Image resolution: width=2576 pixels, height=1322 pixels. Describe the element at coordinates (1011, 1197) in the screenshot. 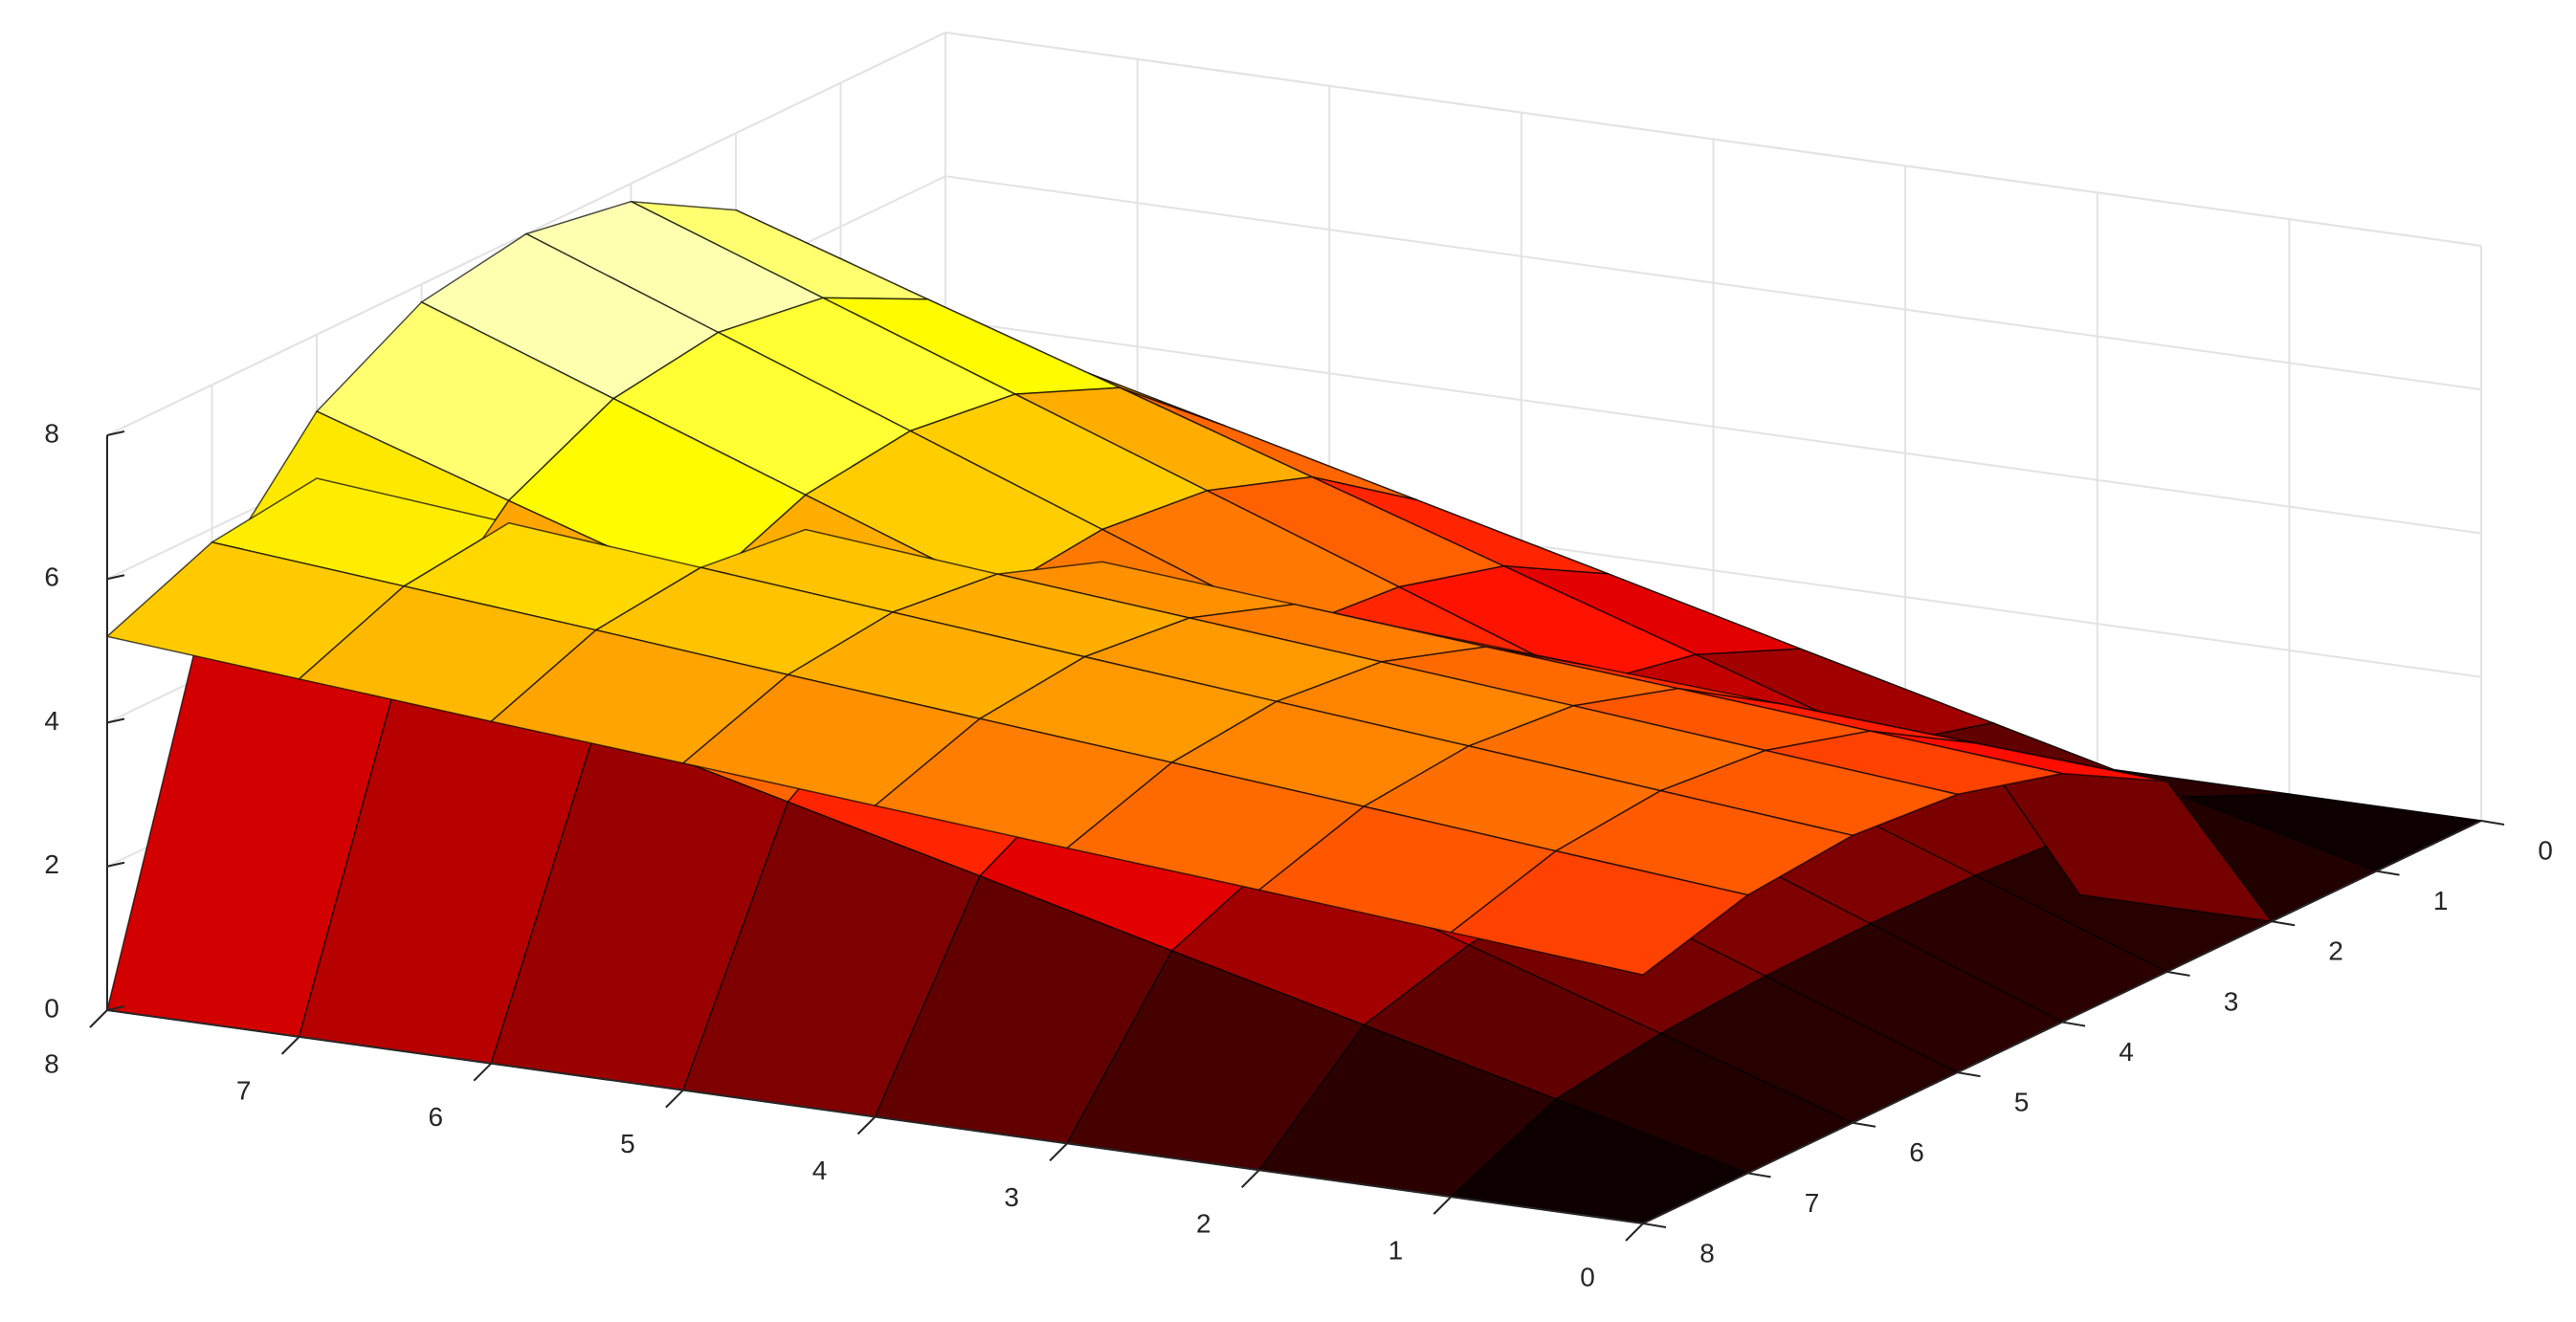

I see `x-tick-label: 3` at that location.